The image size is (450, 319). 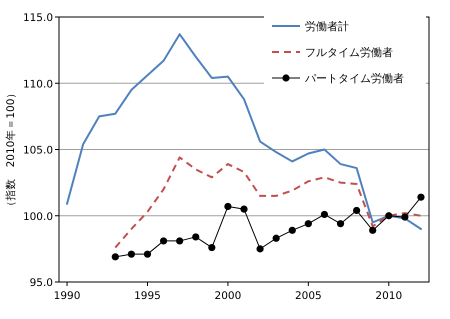 I want to click on legend-label: パートタイム労働者, so click(x=354, y=78).